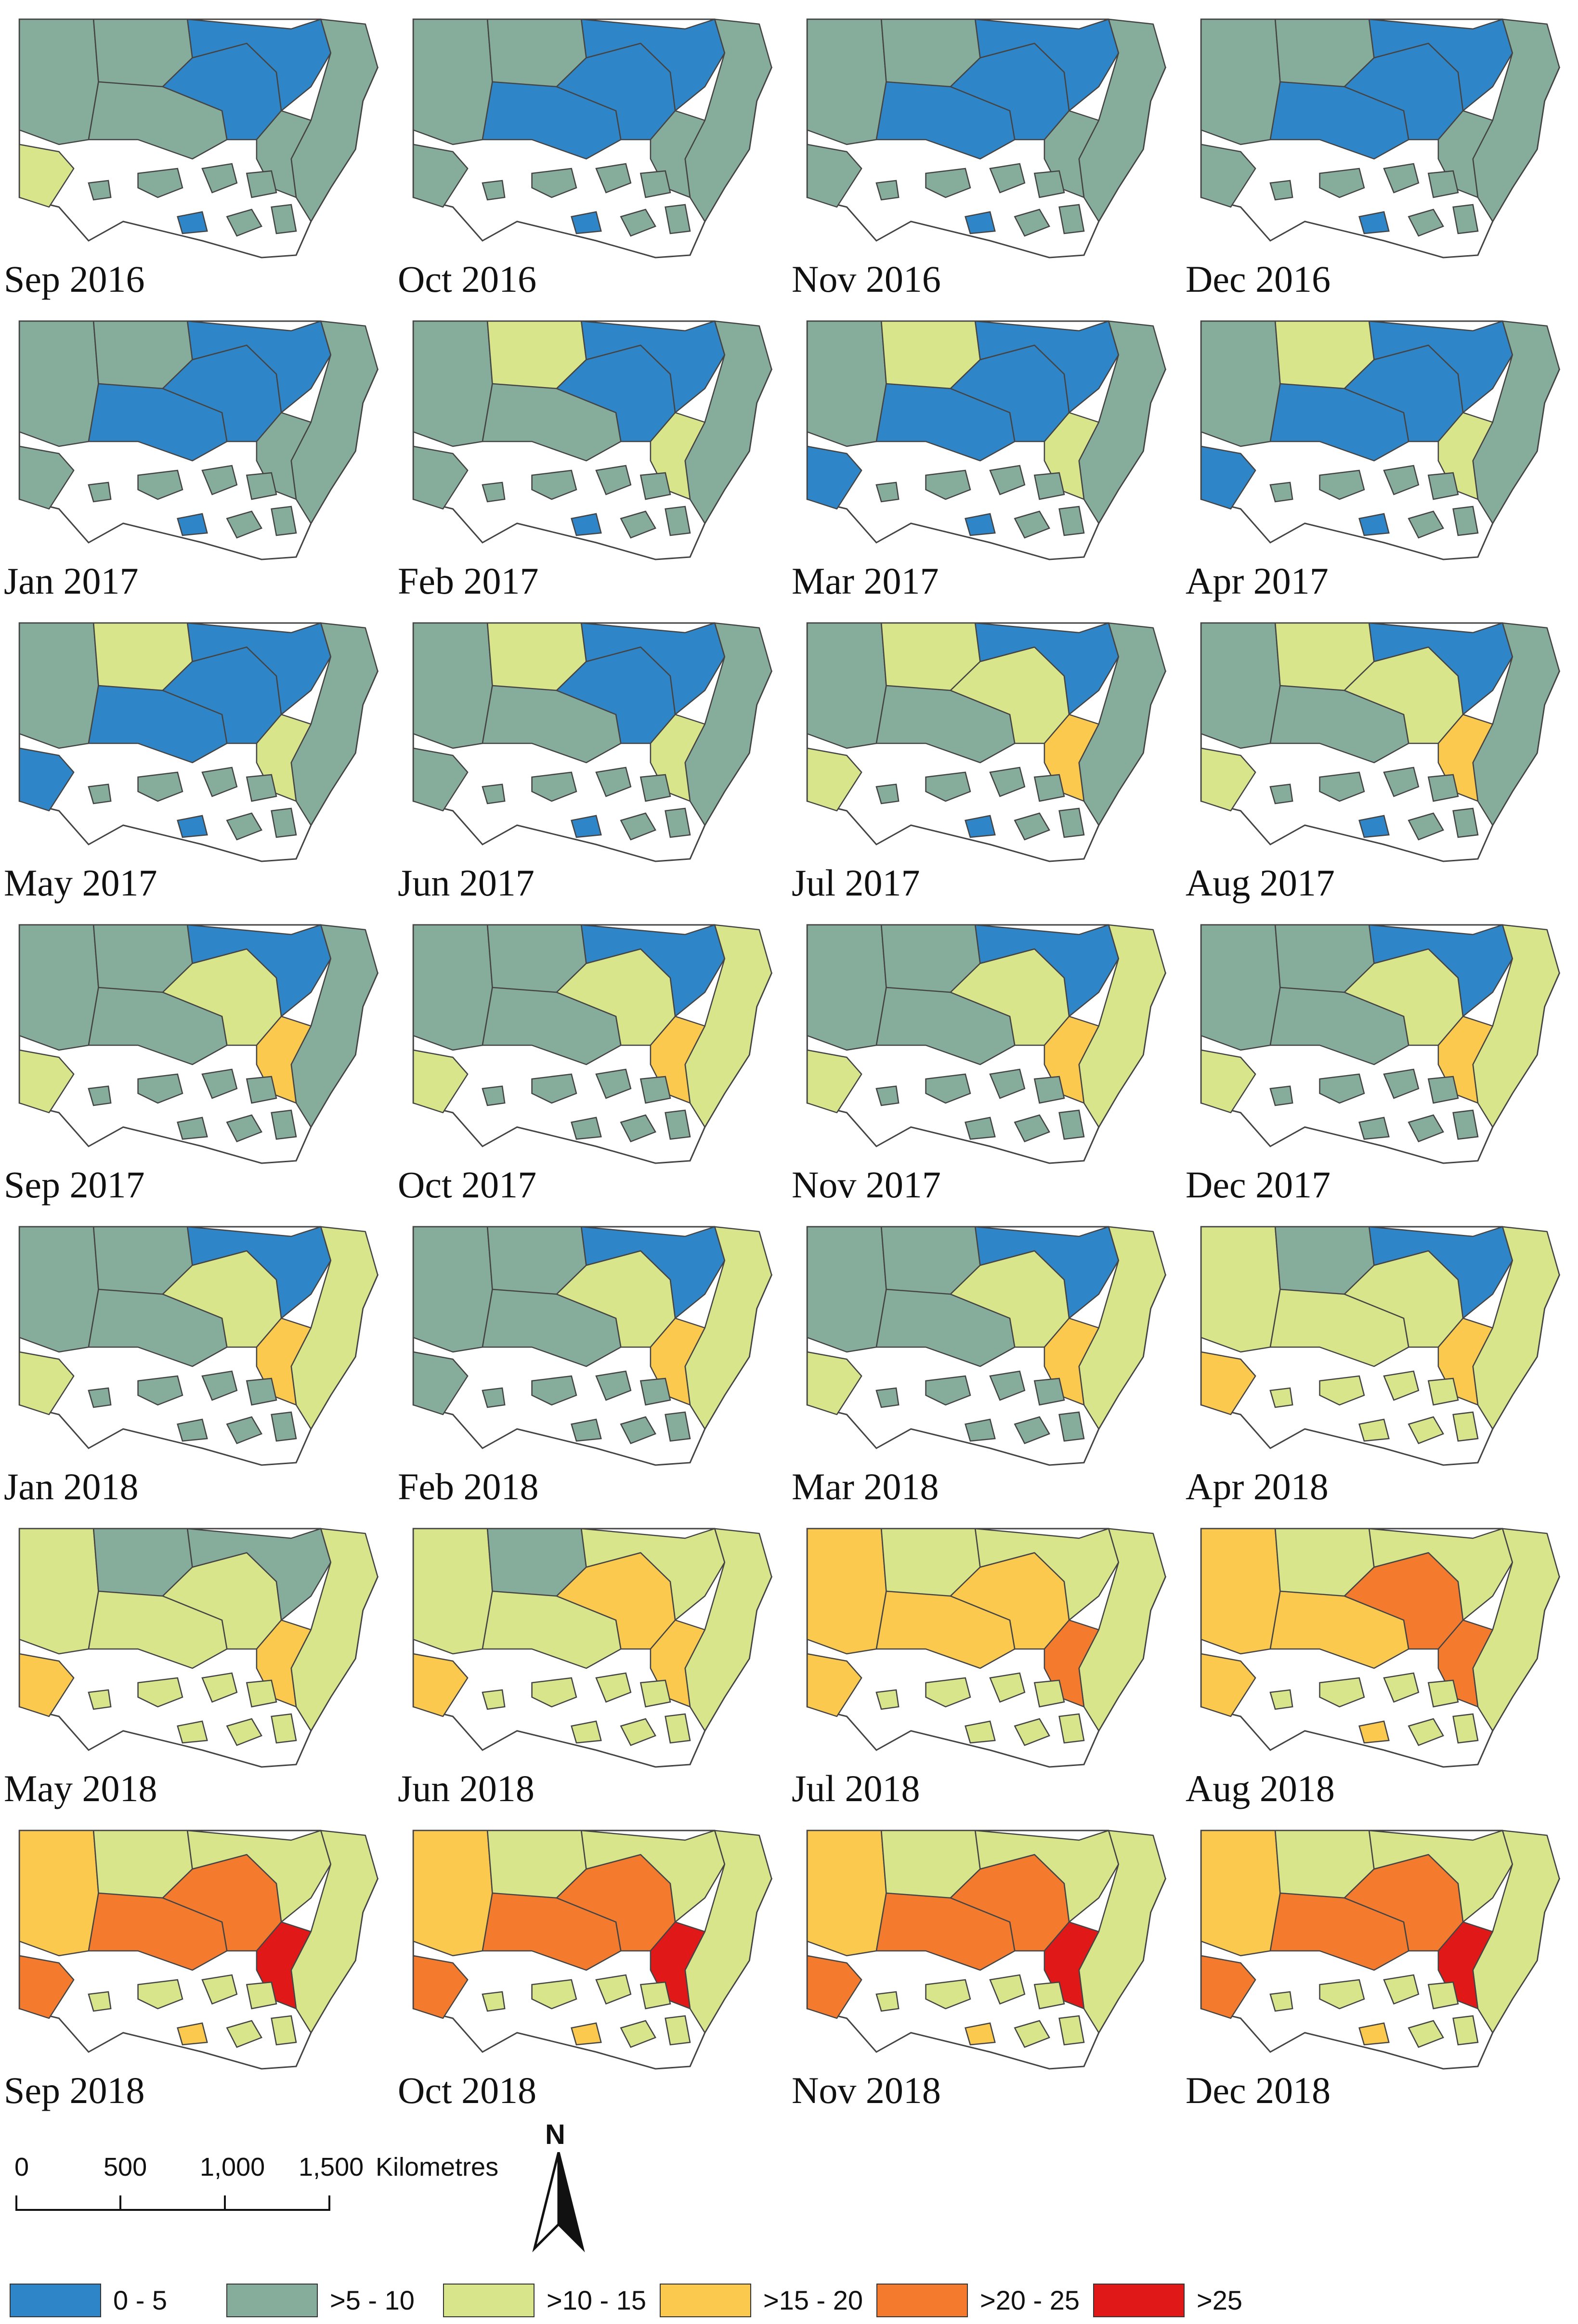 The image size is (1578, 2324). Describe the element at coordinates (866, 2090) in the screenshot. I see `map-month-label: Nov 2018` at that location.